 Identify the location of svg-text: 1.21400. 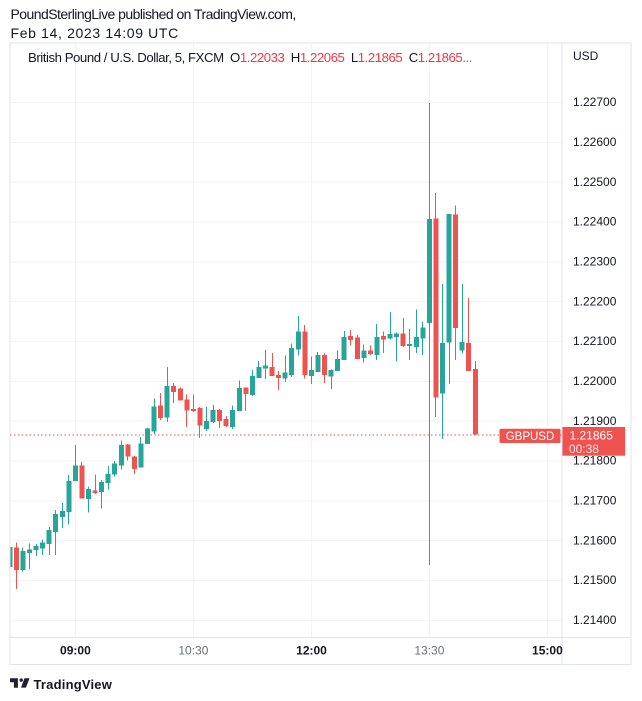
(595, 620).